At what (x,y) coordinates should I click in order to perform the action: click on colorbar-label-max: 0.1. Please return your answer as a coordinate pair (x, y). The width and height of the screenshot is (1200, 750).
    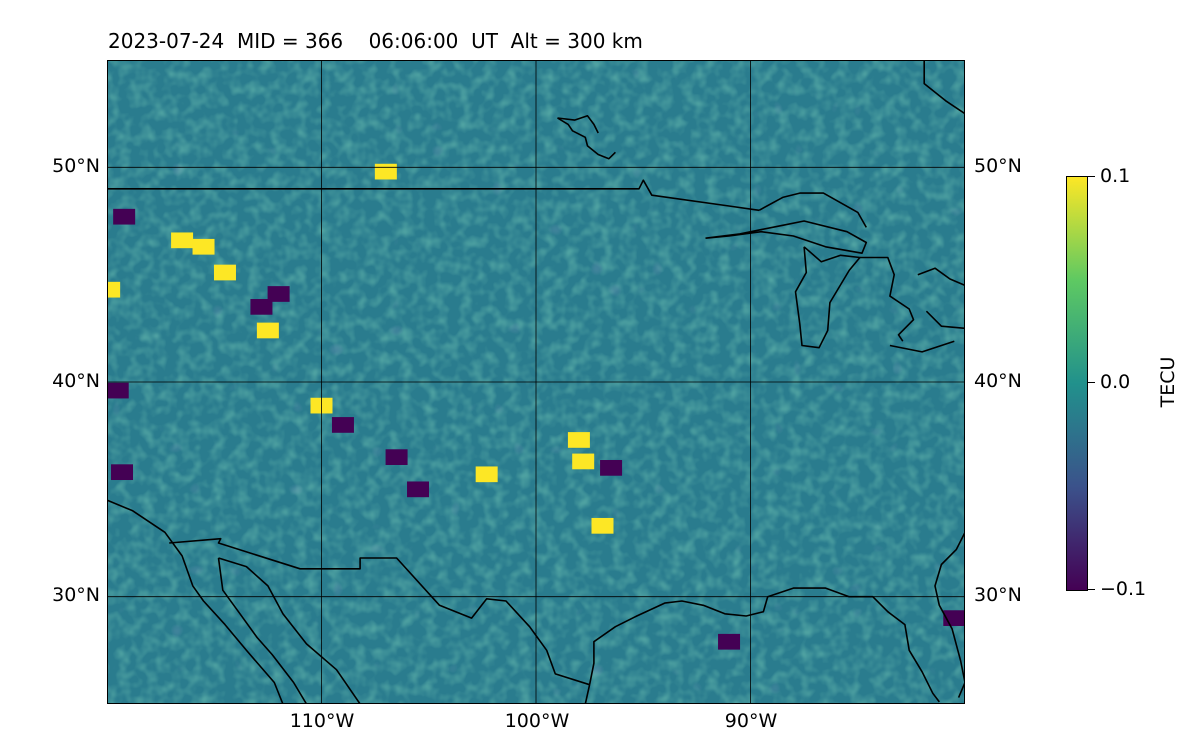
    Looking at the image, I should click on (1115, 176).